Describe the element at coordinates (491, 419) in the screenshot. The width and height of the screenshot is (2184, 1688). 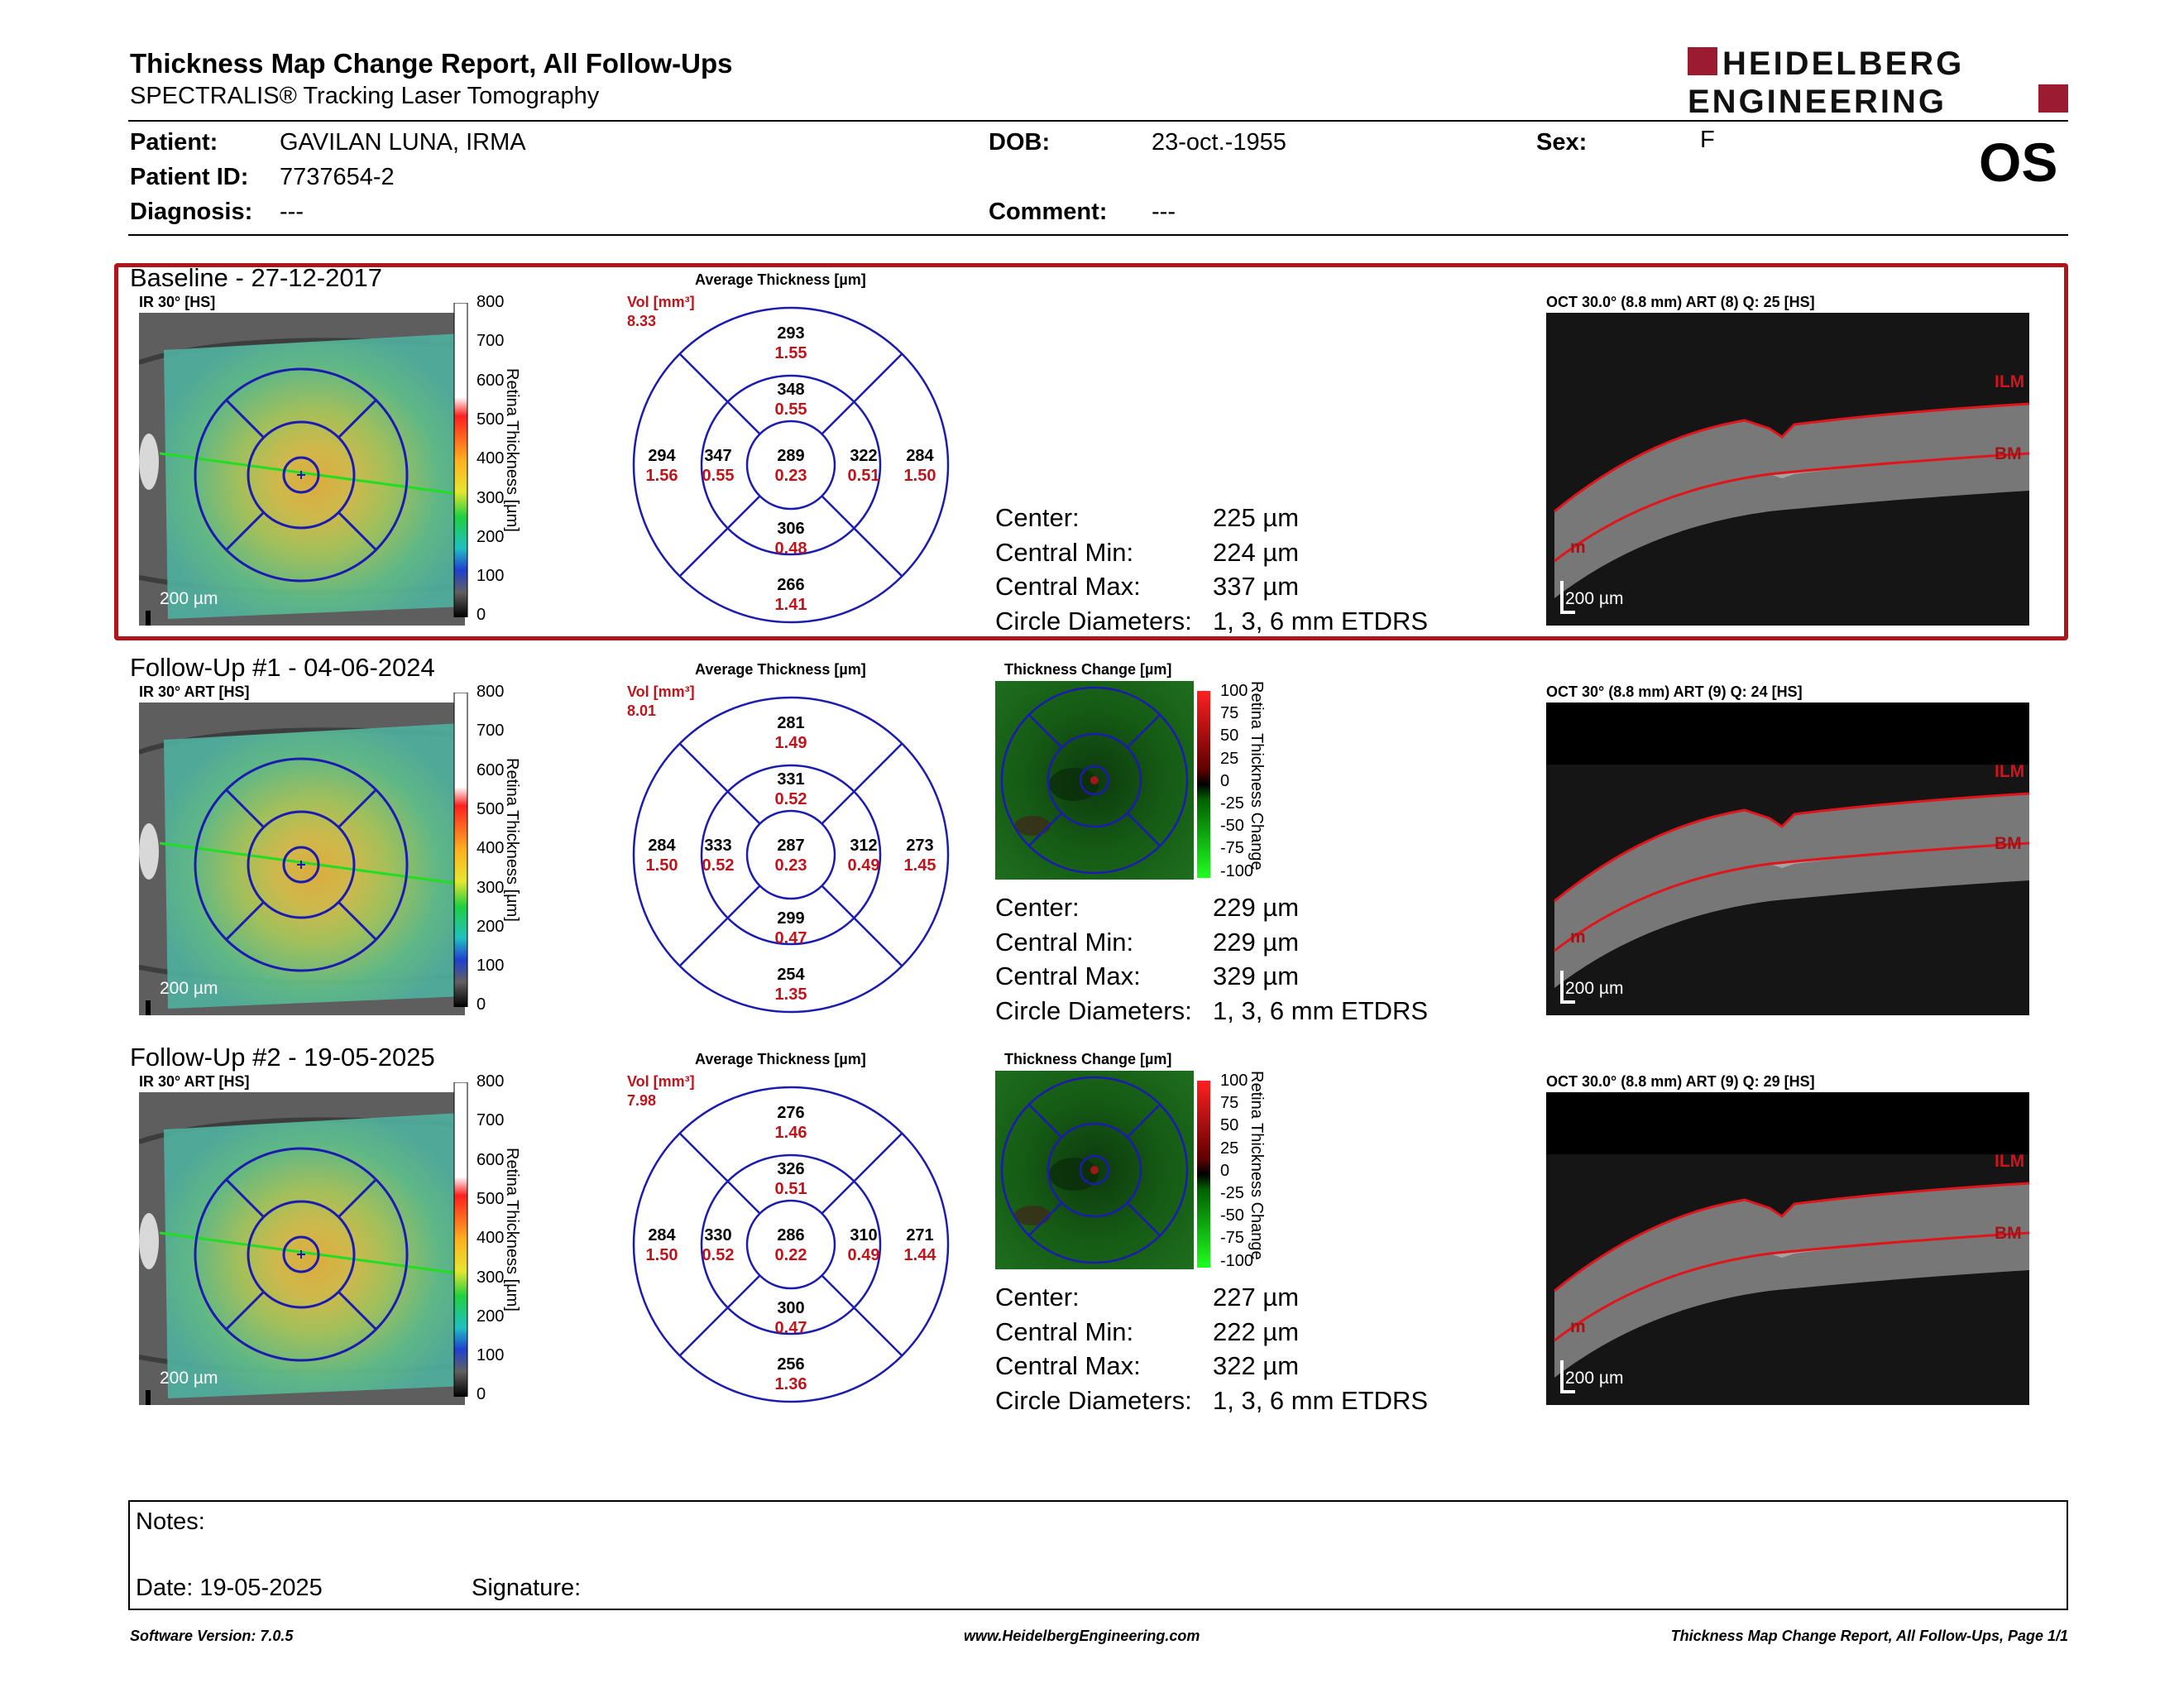
I see `thickness-scale-tick: 500` at that location.